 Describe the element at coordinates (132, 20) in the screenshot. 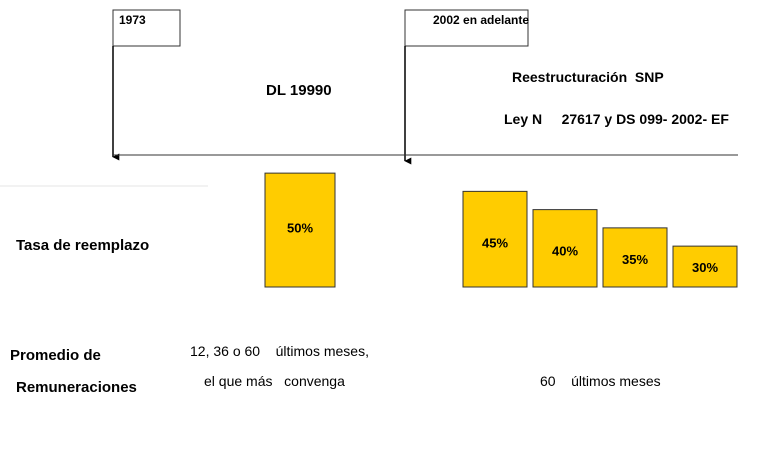

I see `marker-label: 1973` at that location.